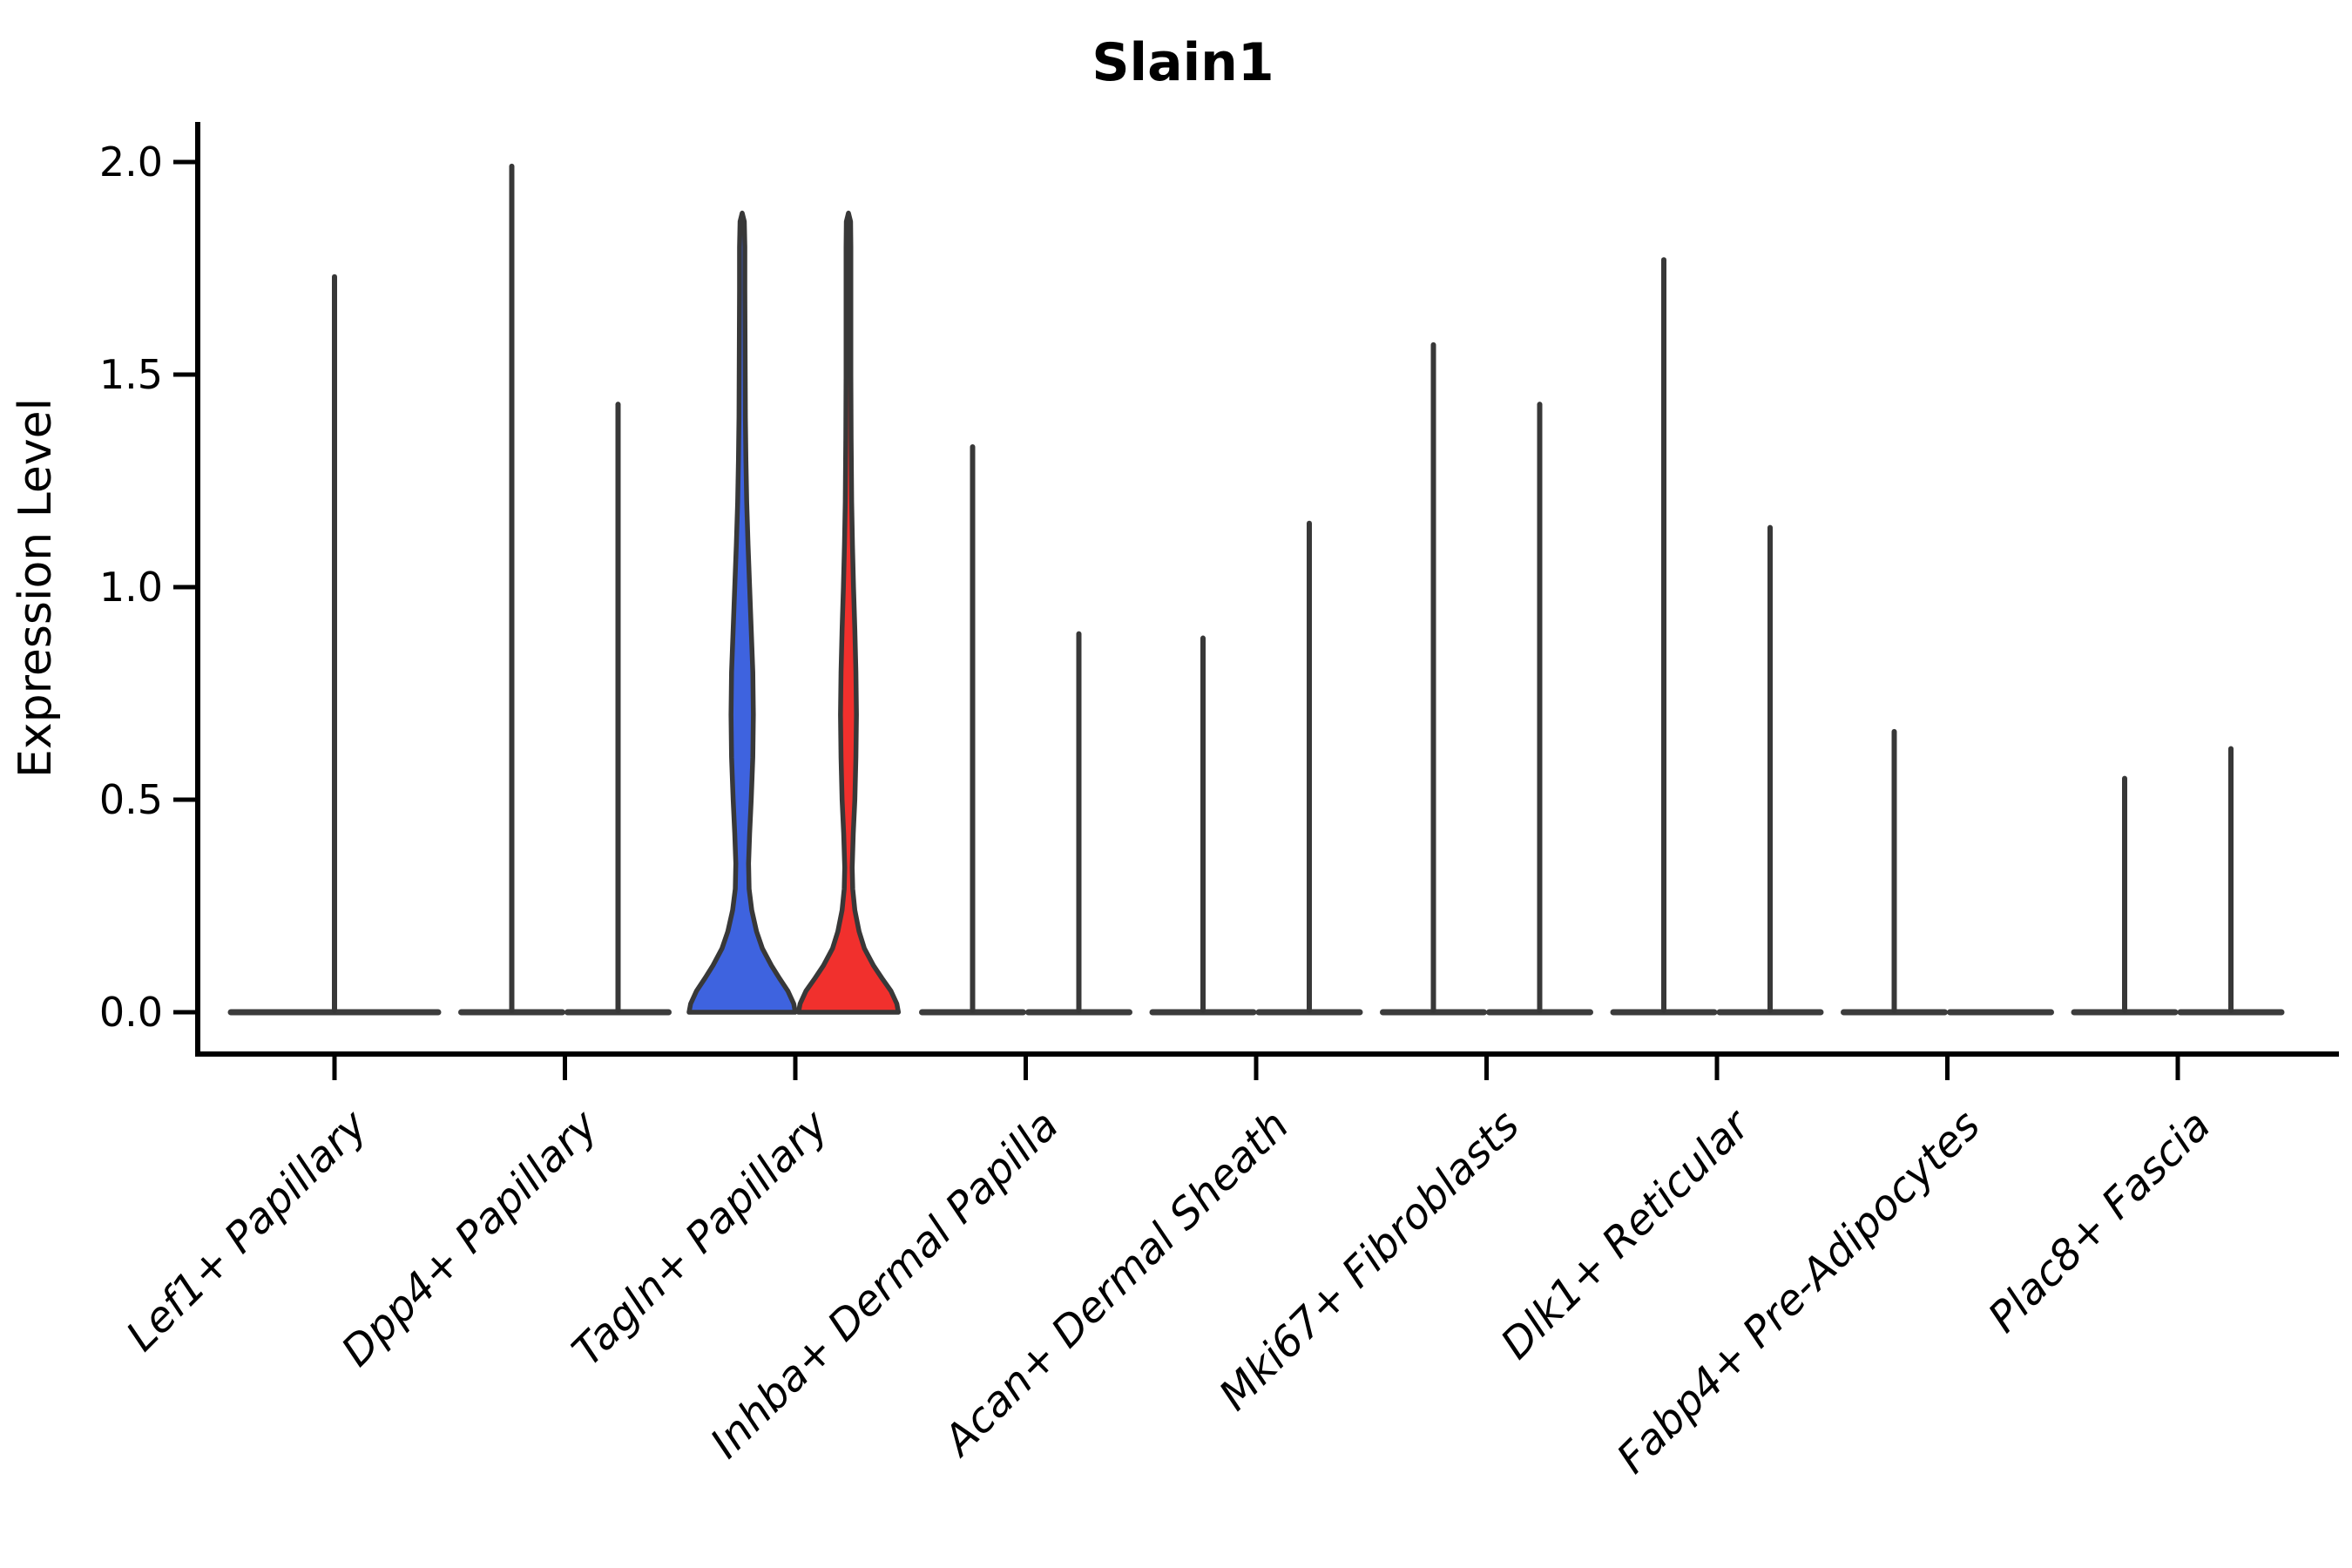 The width and height of the screenshot is (2352, 1568). Describe the element at coordinates (470, 1237) in the screenshot. I see `x-category-label: Dpp4+ Papillary` at that location.